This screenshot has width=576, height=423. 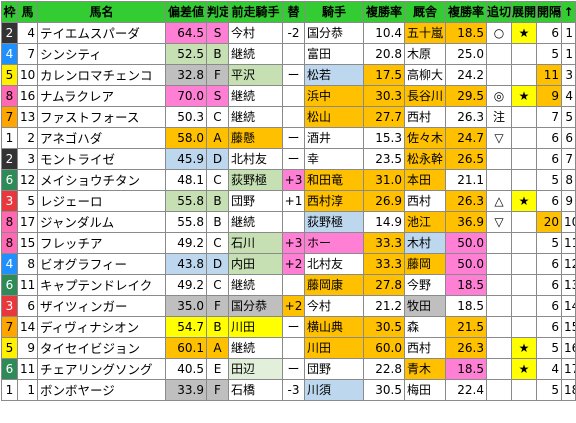 What do you see at coordinates (255, 201) in the screenshot?
I see `prev-jockey-cell: 団野` at bounding box center [255, 201].